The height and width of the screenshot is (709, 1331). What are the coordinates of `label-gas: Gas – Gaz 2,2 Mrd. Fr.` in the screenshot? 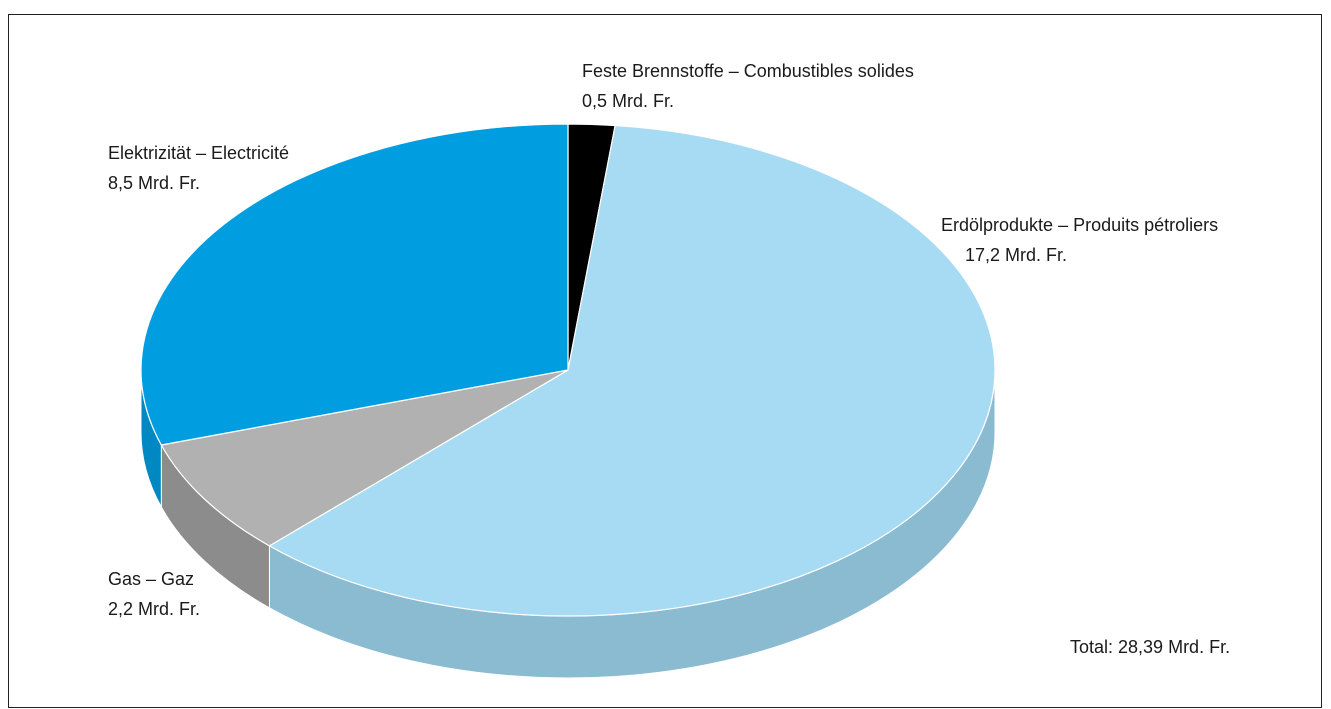 It's located at (154, 594).